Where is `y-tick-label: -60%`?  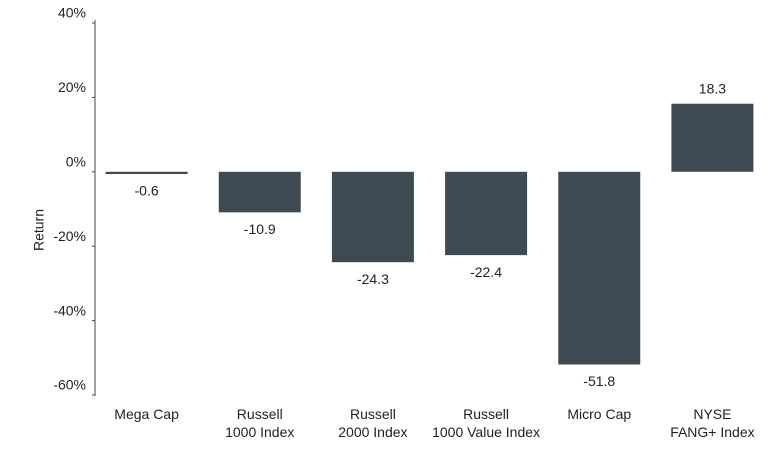
y-tick-label: -60% is located at coordinates (69, 385).